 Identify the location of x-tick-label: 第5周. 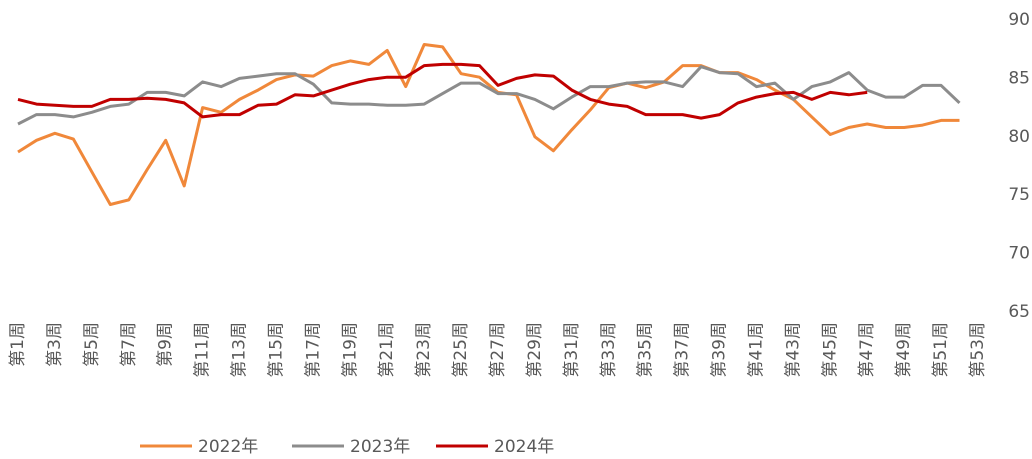
(92, 344).